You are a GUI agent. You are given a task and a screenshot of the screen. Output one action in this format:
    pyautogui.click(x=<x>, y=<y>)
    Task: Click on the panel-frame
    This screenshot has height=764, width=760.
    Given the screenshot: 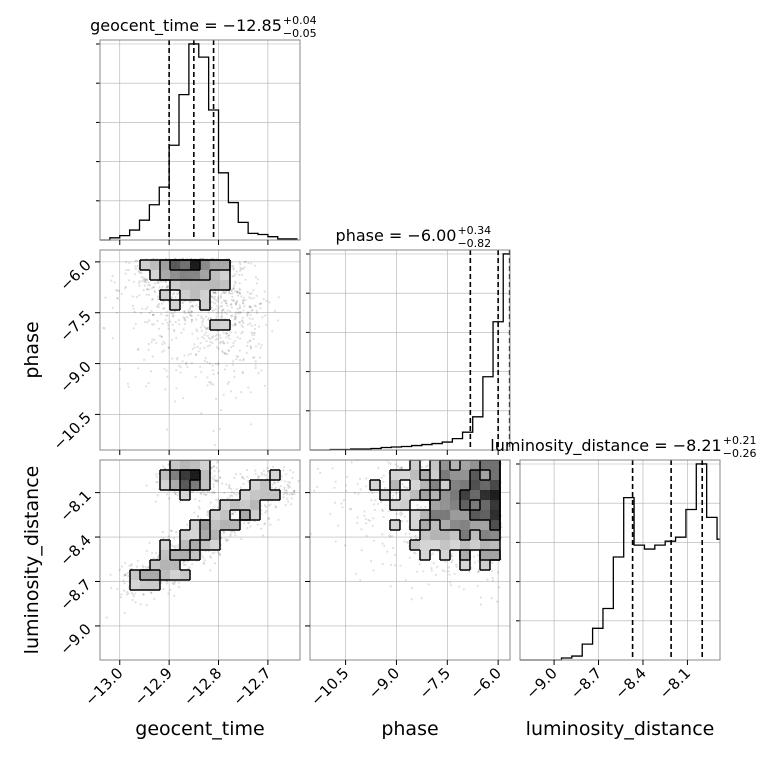 What is the action you would take?
    pyautogui.click(x=200, y=560)
    